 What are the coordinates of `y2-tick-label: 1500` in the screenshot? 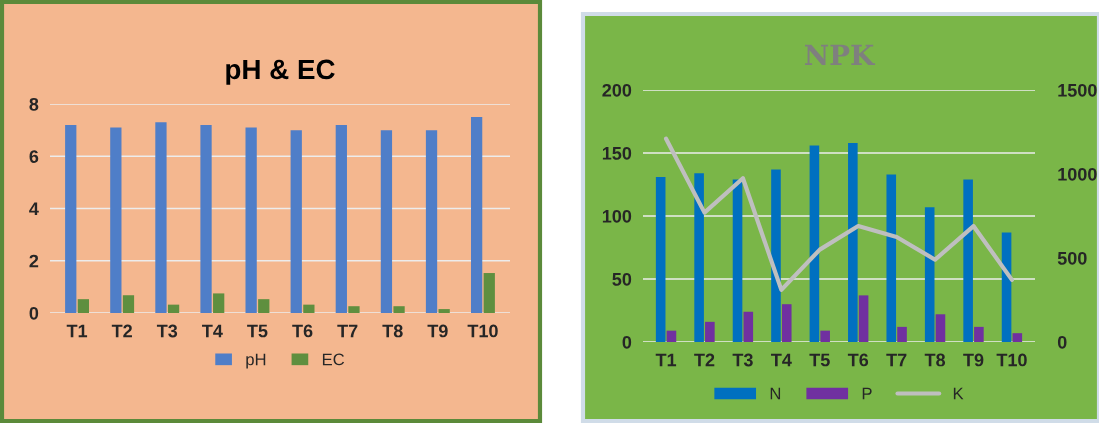 It's located at (1077, 90).